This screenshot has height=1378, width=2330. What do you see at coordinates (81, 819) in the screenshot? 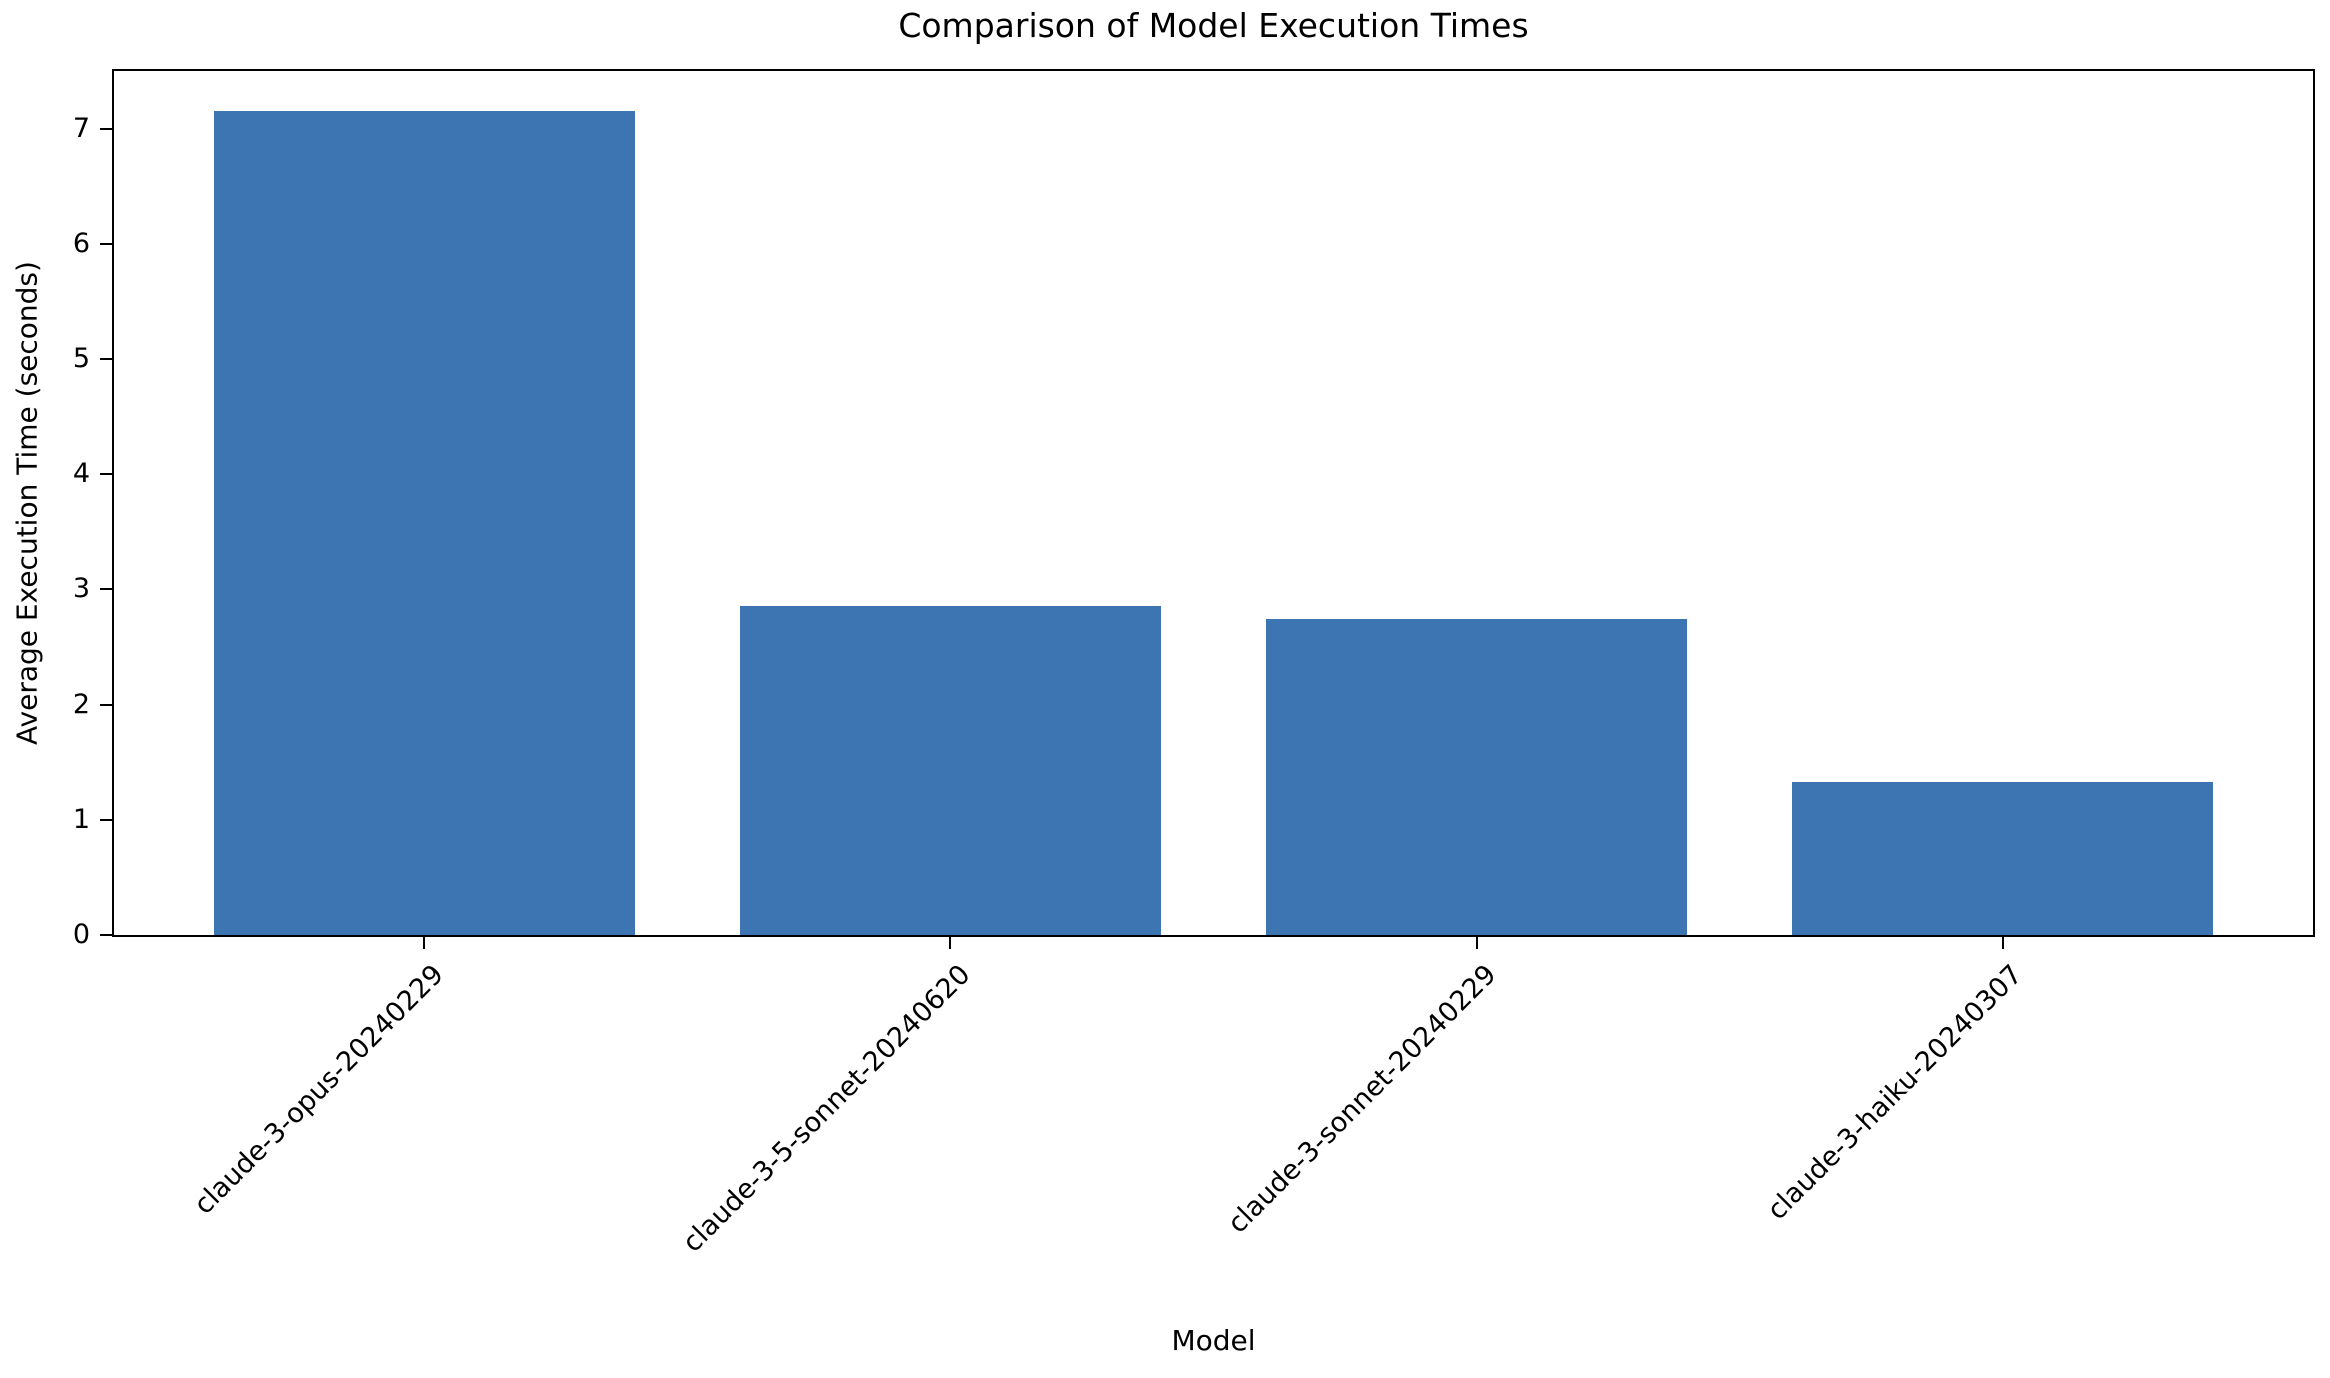
I see `y-tick-label-1: 1` at bounding box center [81, 819].